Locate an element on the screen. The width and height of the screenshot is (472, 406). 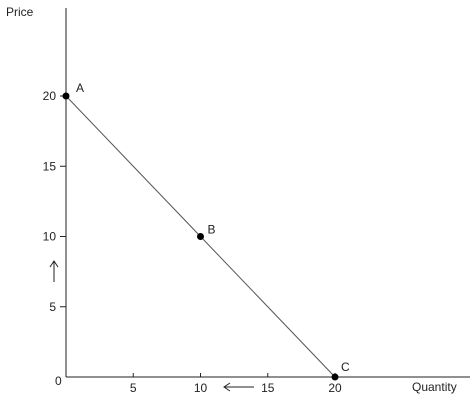
point-c is located at coordinates (335, 377).